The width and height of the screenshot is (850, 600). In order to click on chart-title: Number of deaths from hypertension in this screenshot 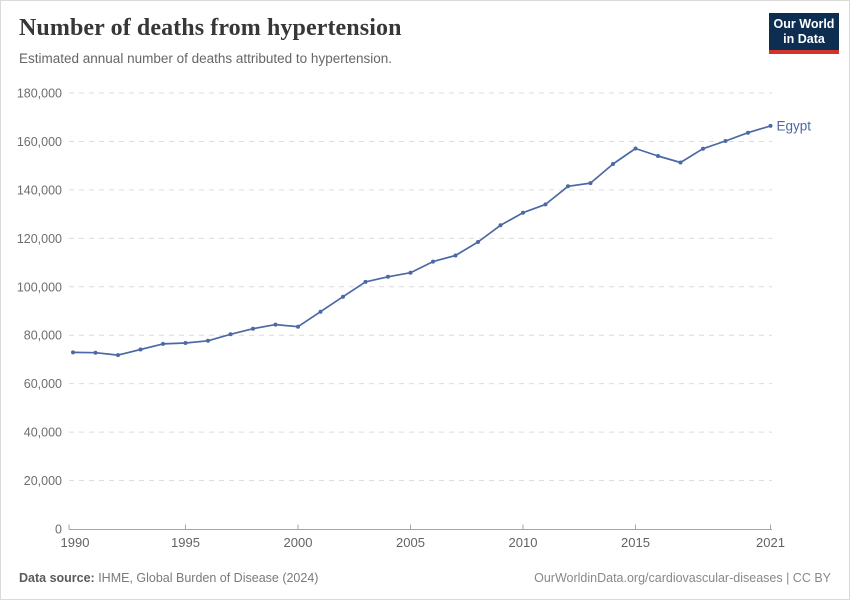, I will do `click(210, 28)`.